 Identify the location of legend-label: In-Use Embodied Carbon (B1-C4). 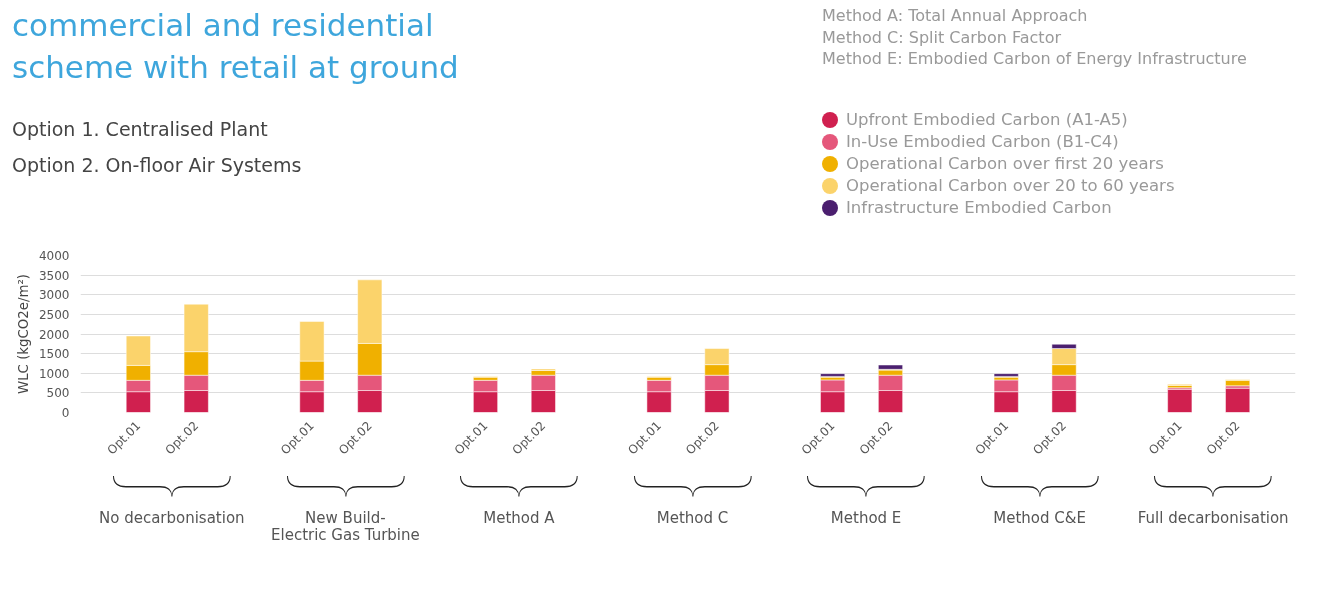
(982, 142).